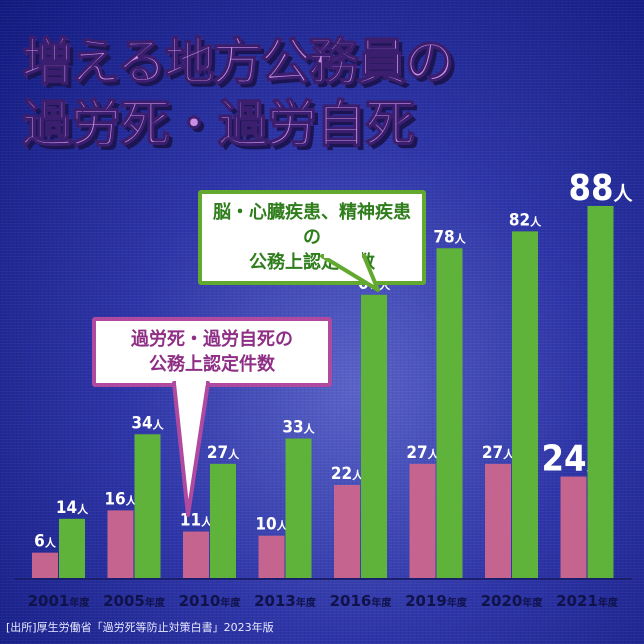  Describe the element at coordinates (45, 542) in the screenshot. I see `data-label-pink-2001: 6人` at that location.